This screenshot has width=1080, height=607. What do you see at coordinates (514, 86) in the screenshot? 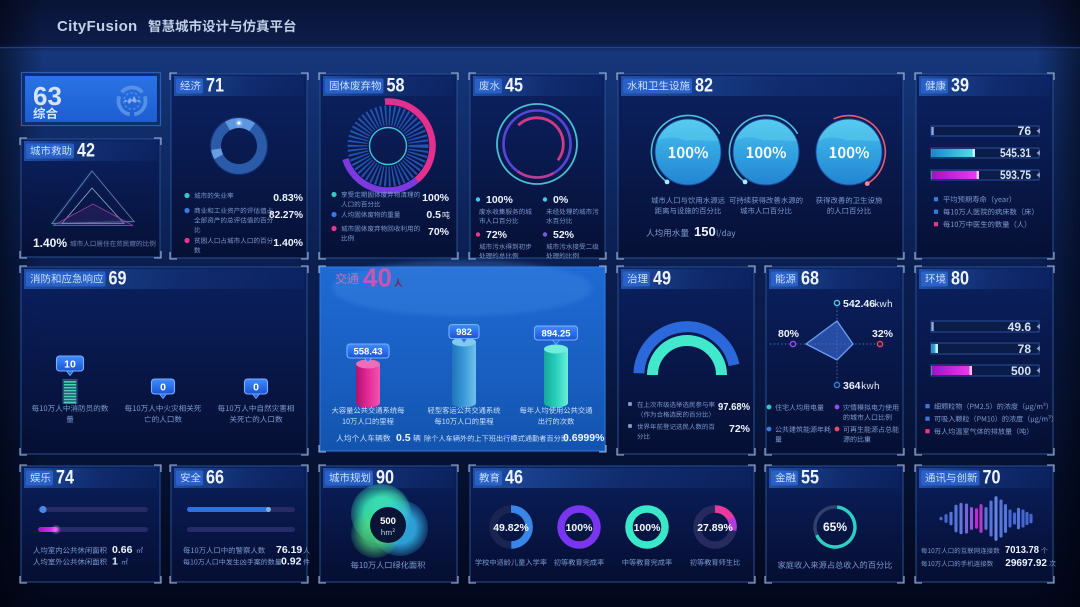
I see `svg-text: 45` at bounding box center [514, 86].